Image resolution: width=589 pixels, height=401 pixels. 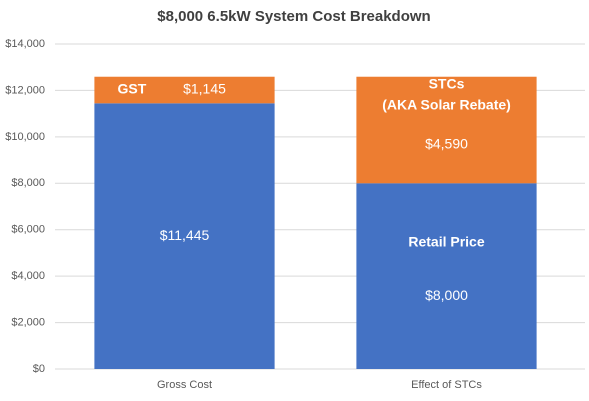 What do you see at coordinates (132, 89) in the screenshot?
I see `annotation: GST` at bounding box center [132, 89].